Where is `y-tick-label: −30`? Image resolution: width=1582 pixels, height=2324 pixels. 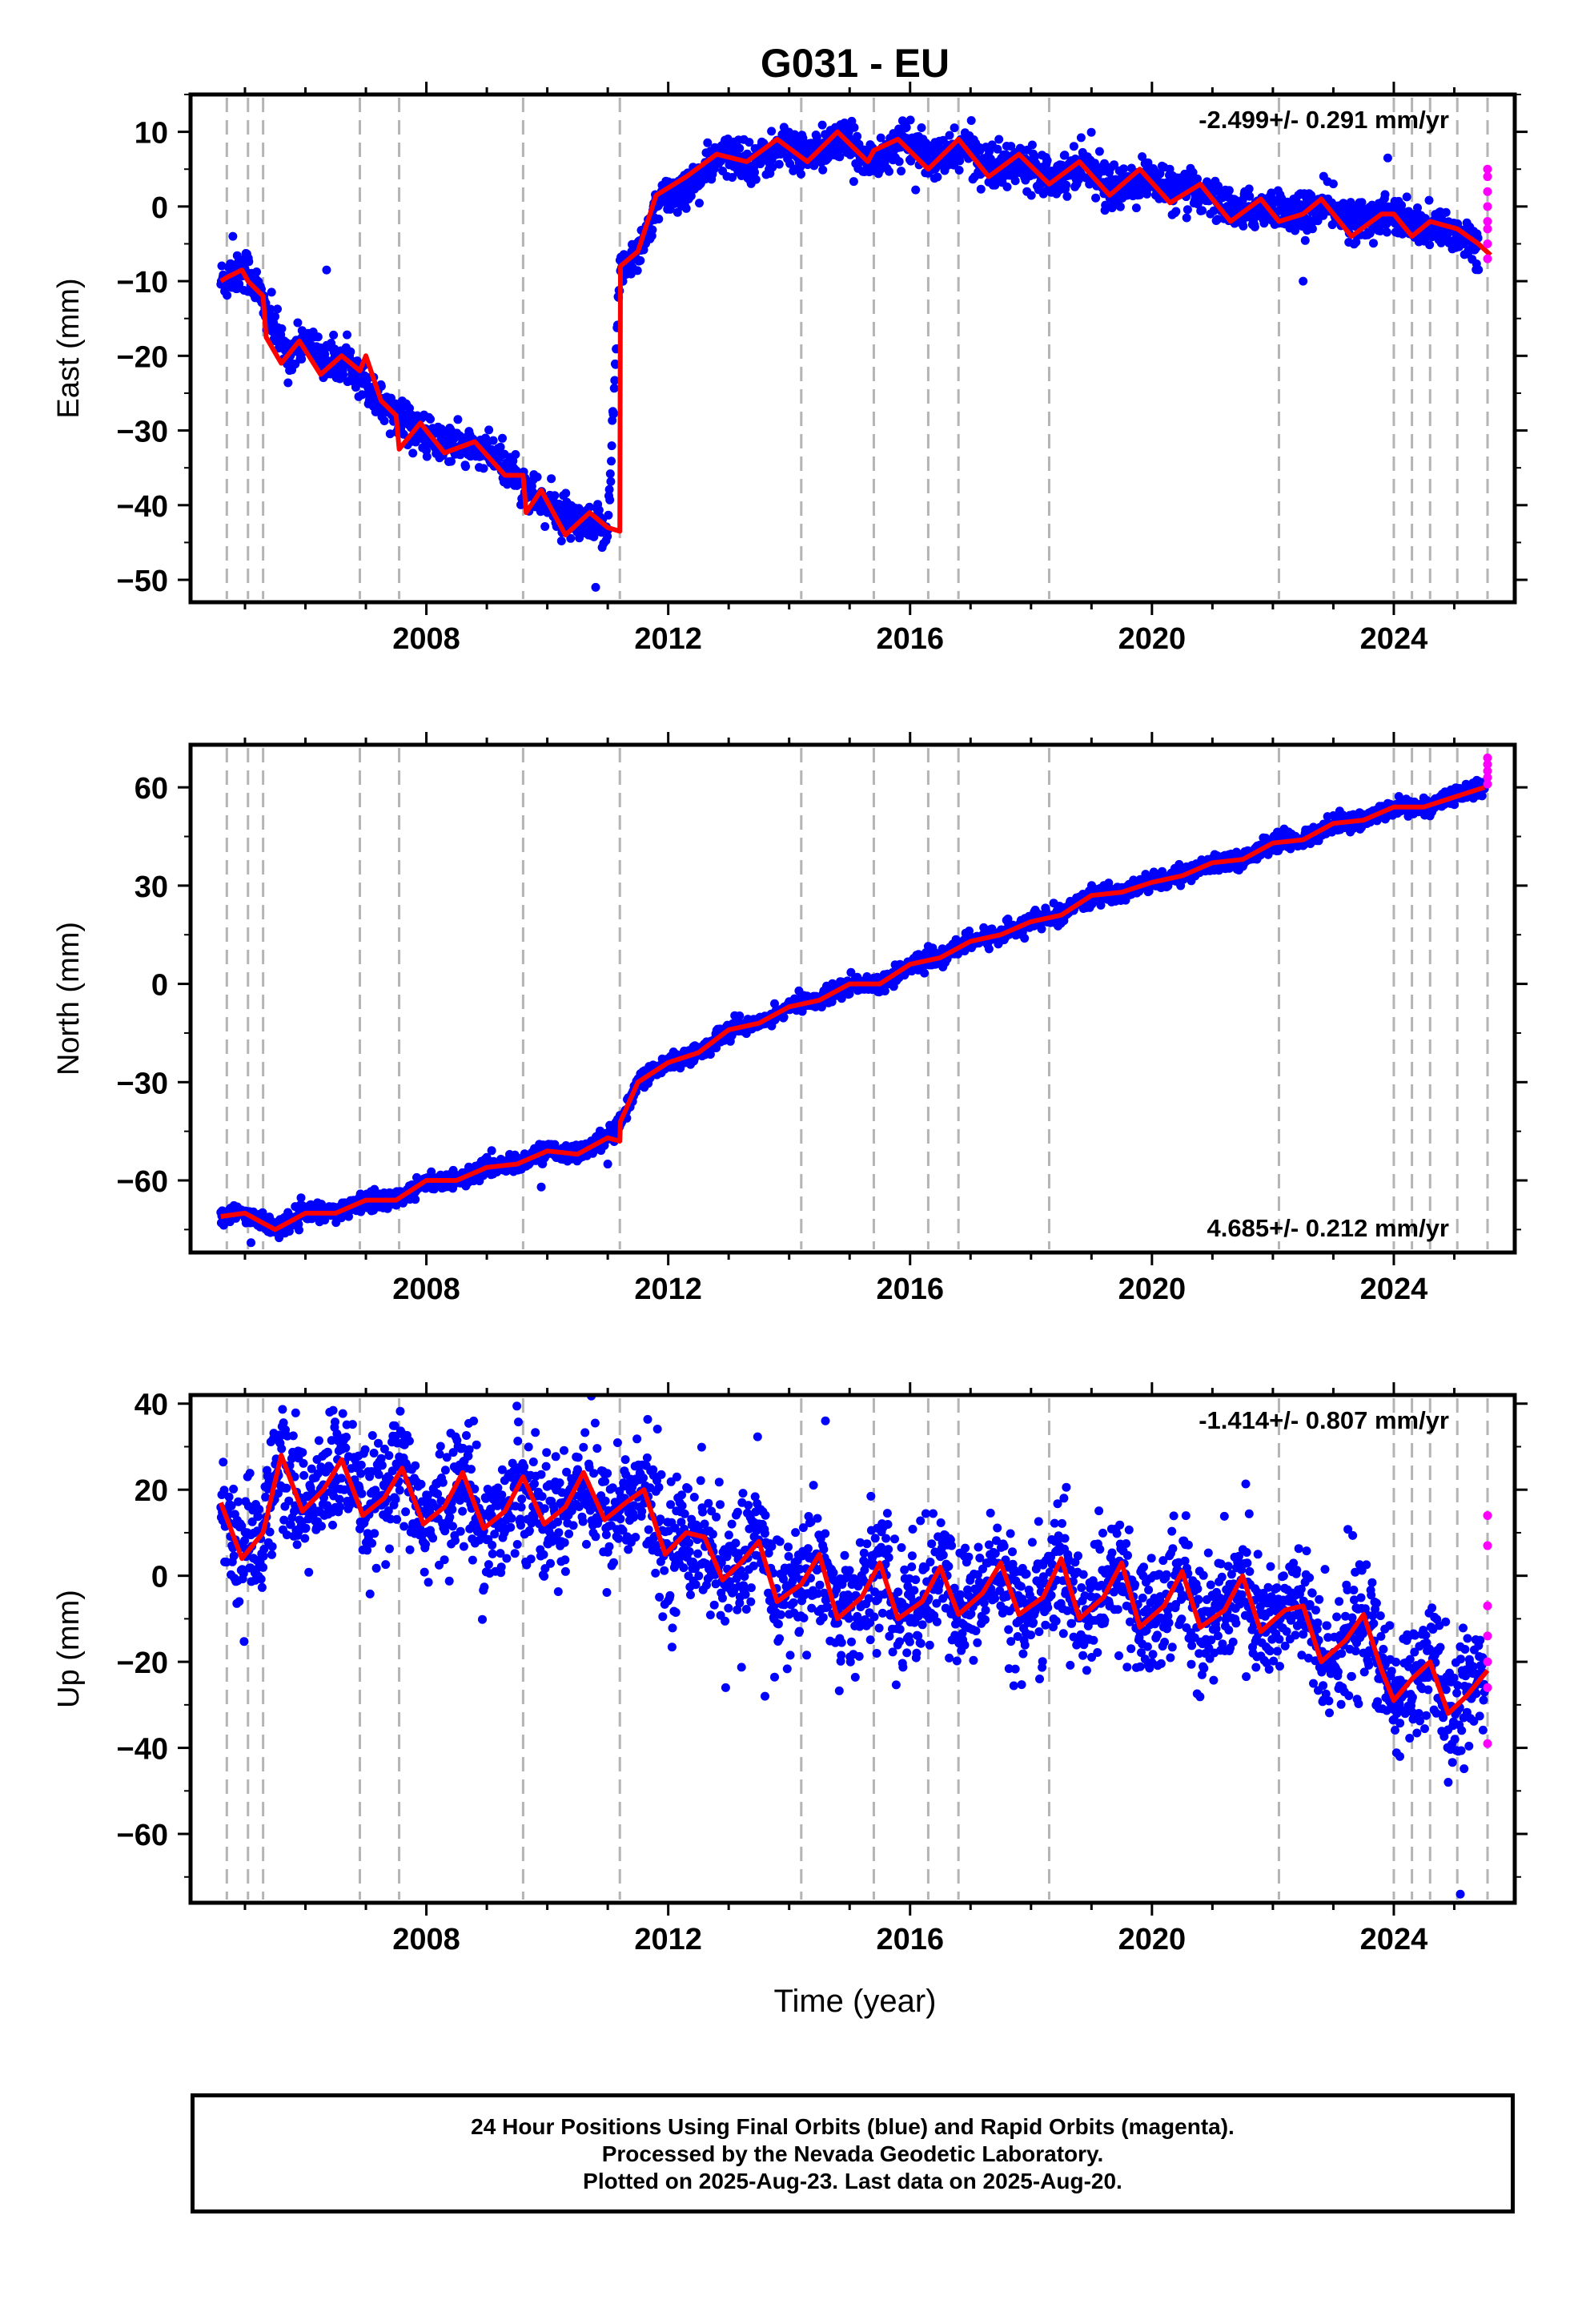 y-tick-label: −30 is located at coordinates (142, 432).